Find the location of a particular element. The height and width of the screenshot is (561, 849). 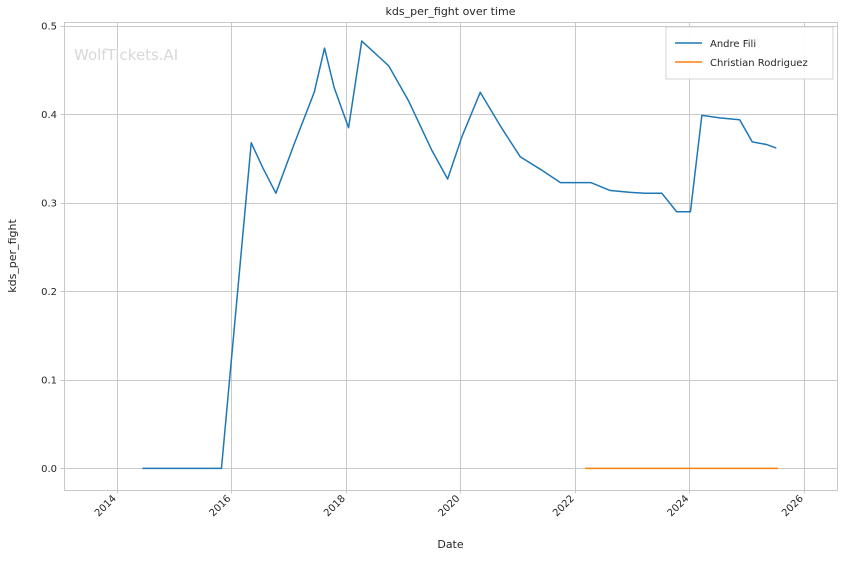

watermark-label: WolfTickets.AI is located at coordinates (126, 55).